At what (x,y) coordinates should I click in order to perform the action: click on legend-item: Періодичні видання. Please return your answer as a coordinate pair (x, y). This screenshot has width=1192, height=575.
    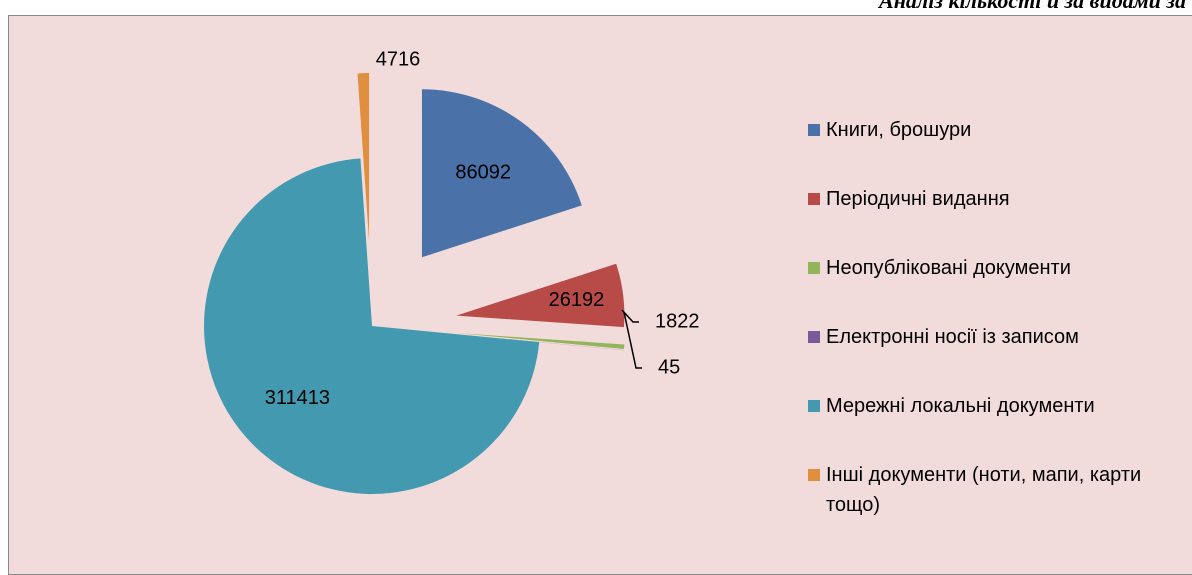
    Looking at the image, I should click on (988, 199).